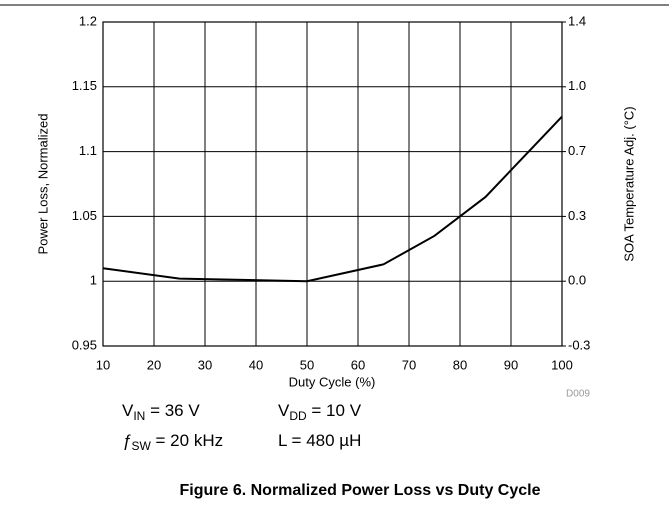 This screenshot has height=508, width=669. What do you see at coordinates (103, 364) in the screenshot?
I see `x-tick-label: 10` at bounding box center [103, 364].